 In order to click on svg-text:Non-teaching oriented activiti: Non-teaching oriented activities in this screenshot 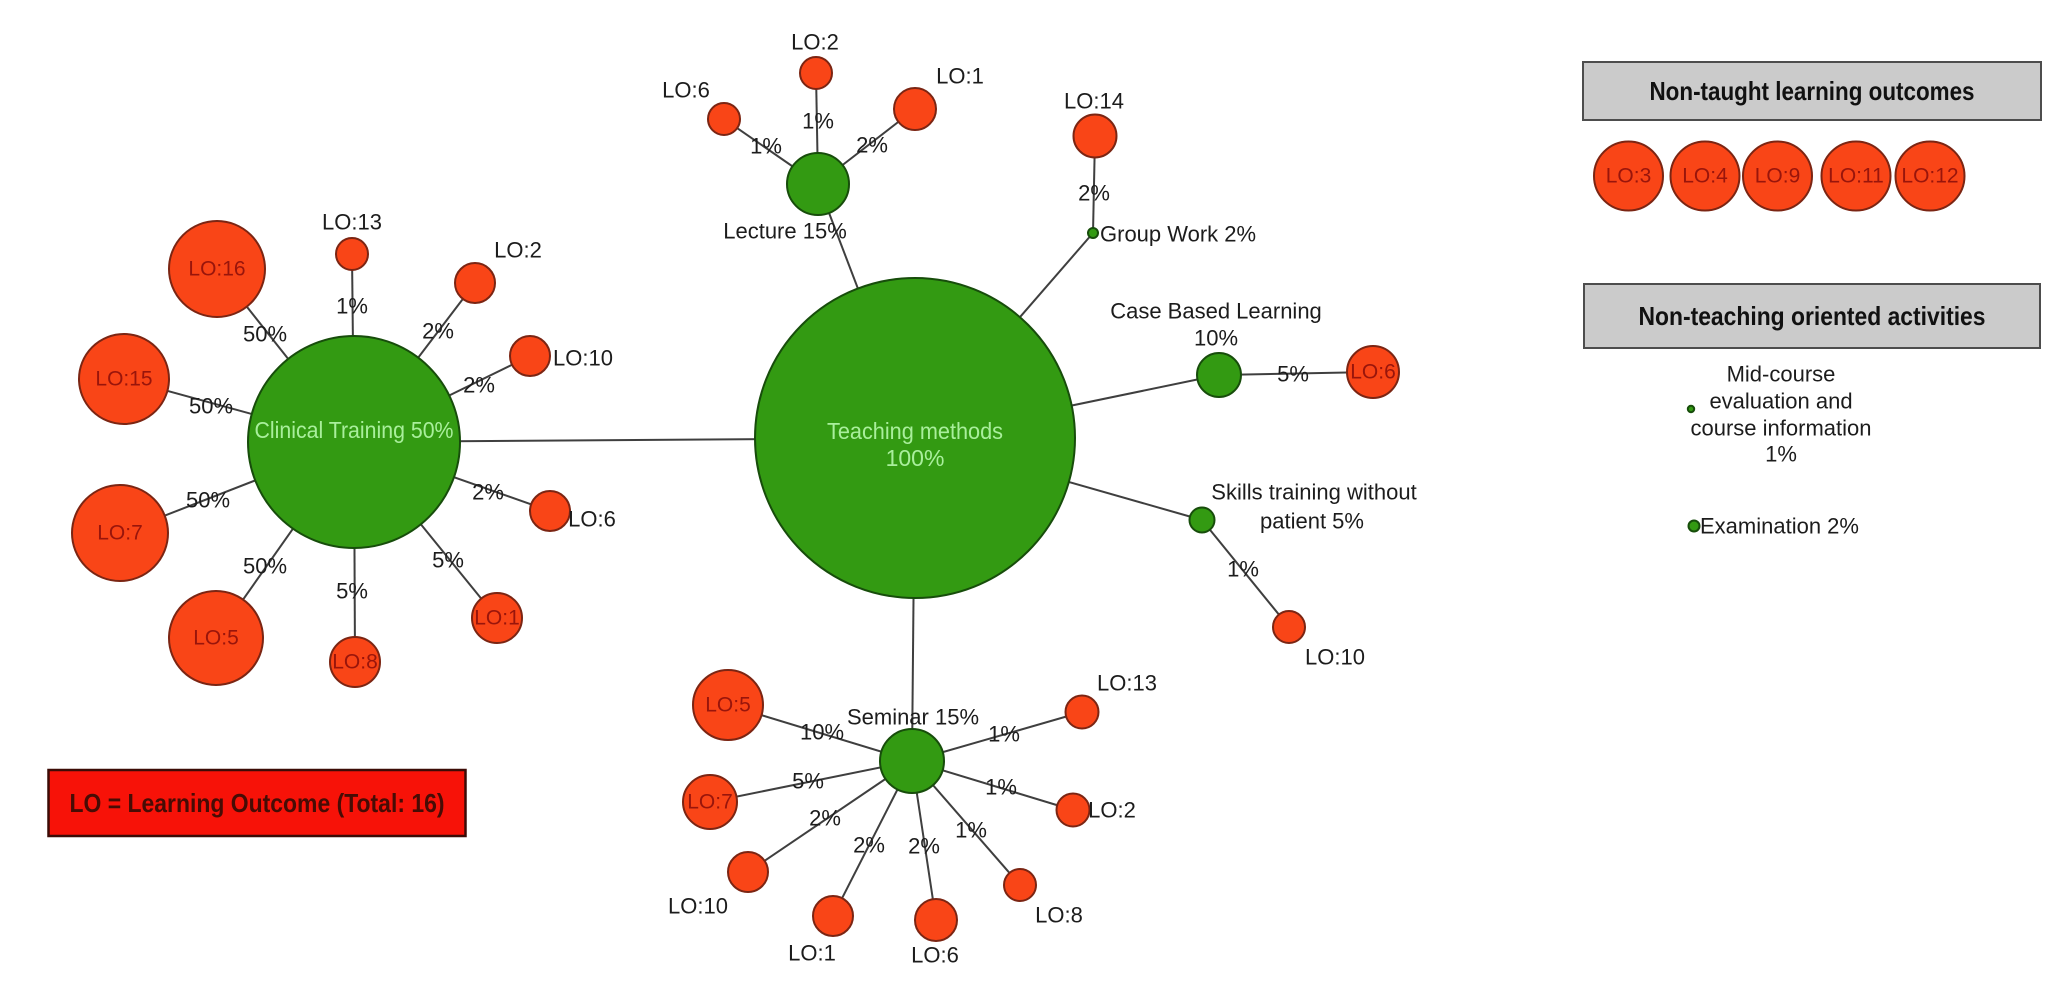, I will do `click(1812, 316)`.